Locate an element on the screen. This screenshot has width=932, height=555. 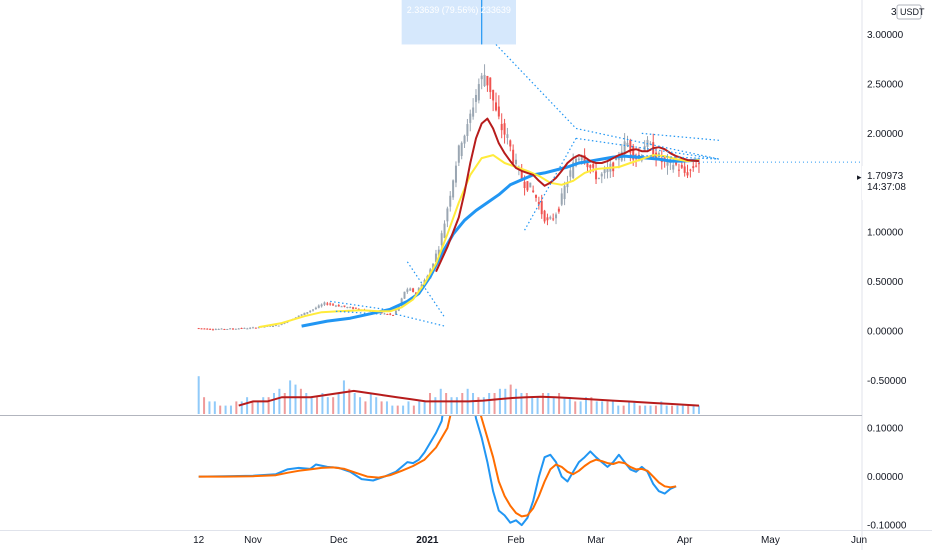
price-tag-arrow-icon: ▸ is located at coordinates (859, 177).